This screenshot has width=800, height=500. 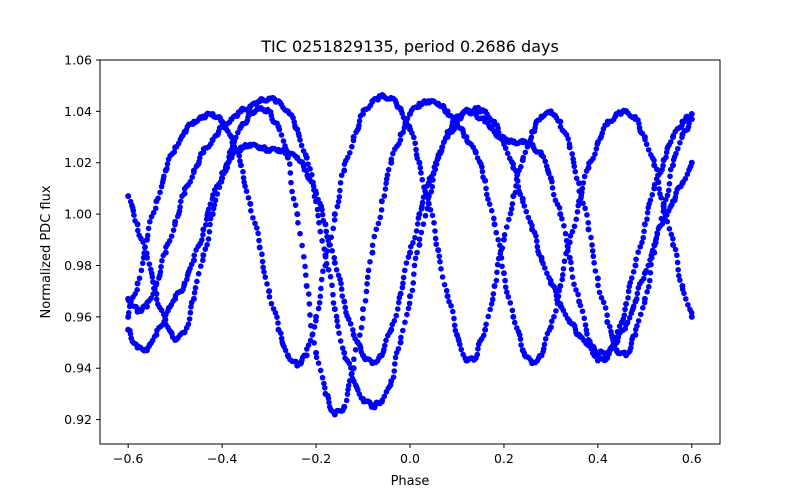 What do you see at coordinates (78, 419) in the screenshot?
I see `y-tick-label: 0.92` at bounding box center [78, 419].